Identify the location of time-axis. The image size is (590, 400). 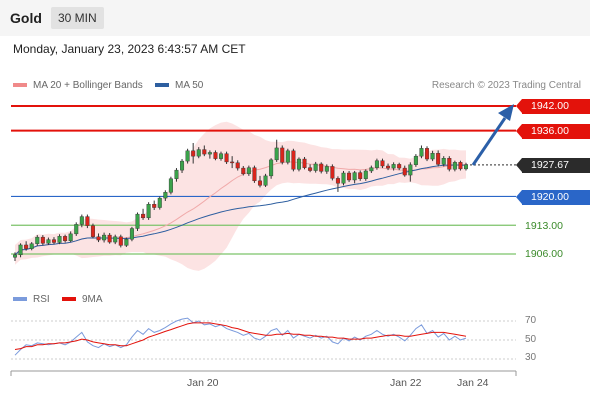
(263, 373).